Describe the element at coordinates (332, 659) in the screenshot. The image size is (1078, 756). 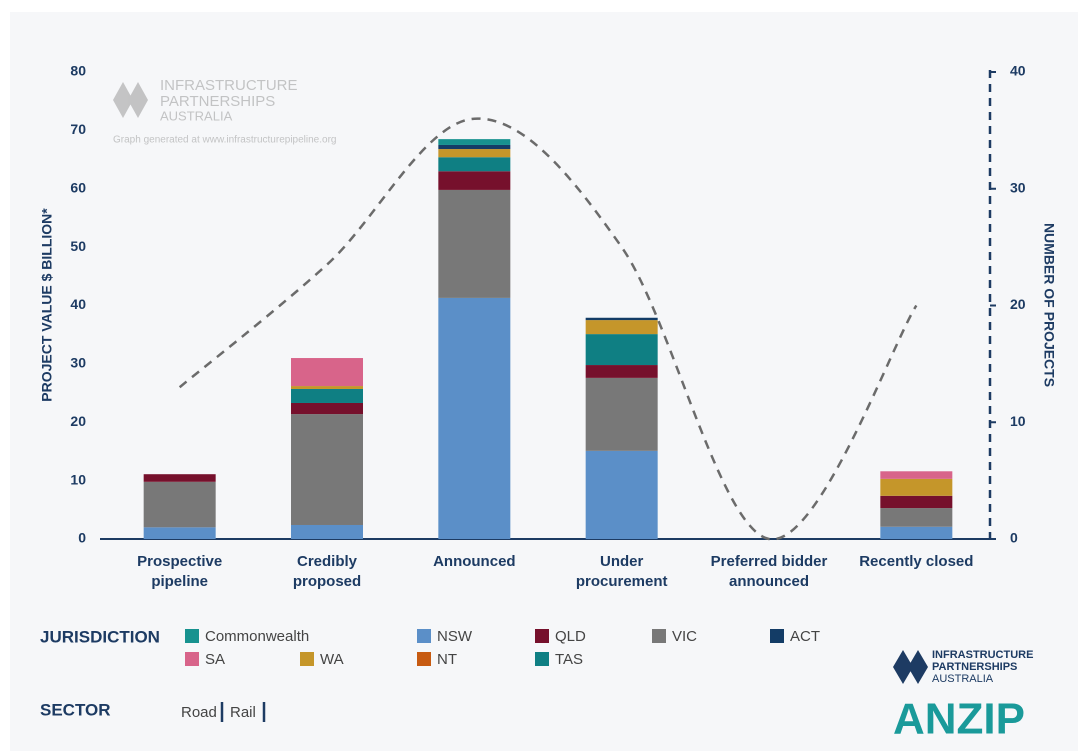
I see `legend-label: WA` at that location.